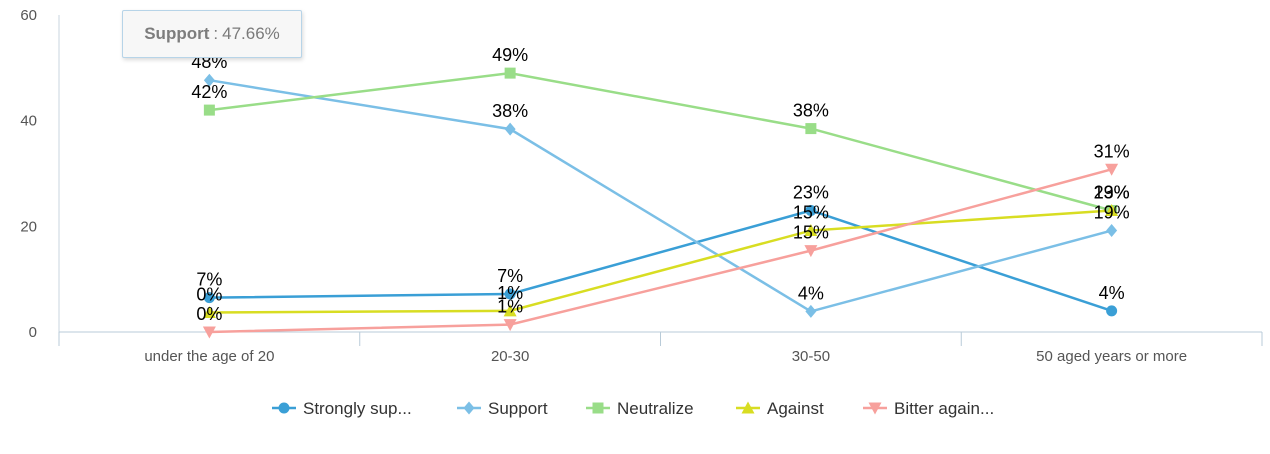 The image size is (1270, 454). I want to click on legend-label: Against, so click(795, 408).